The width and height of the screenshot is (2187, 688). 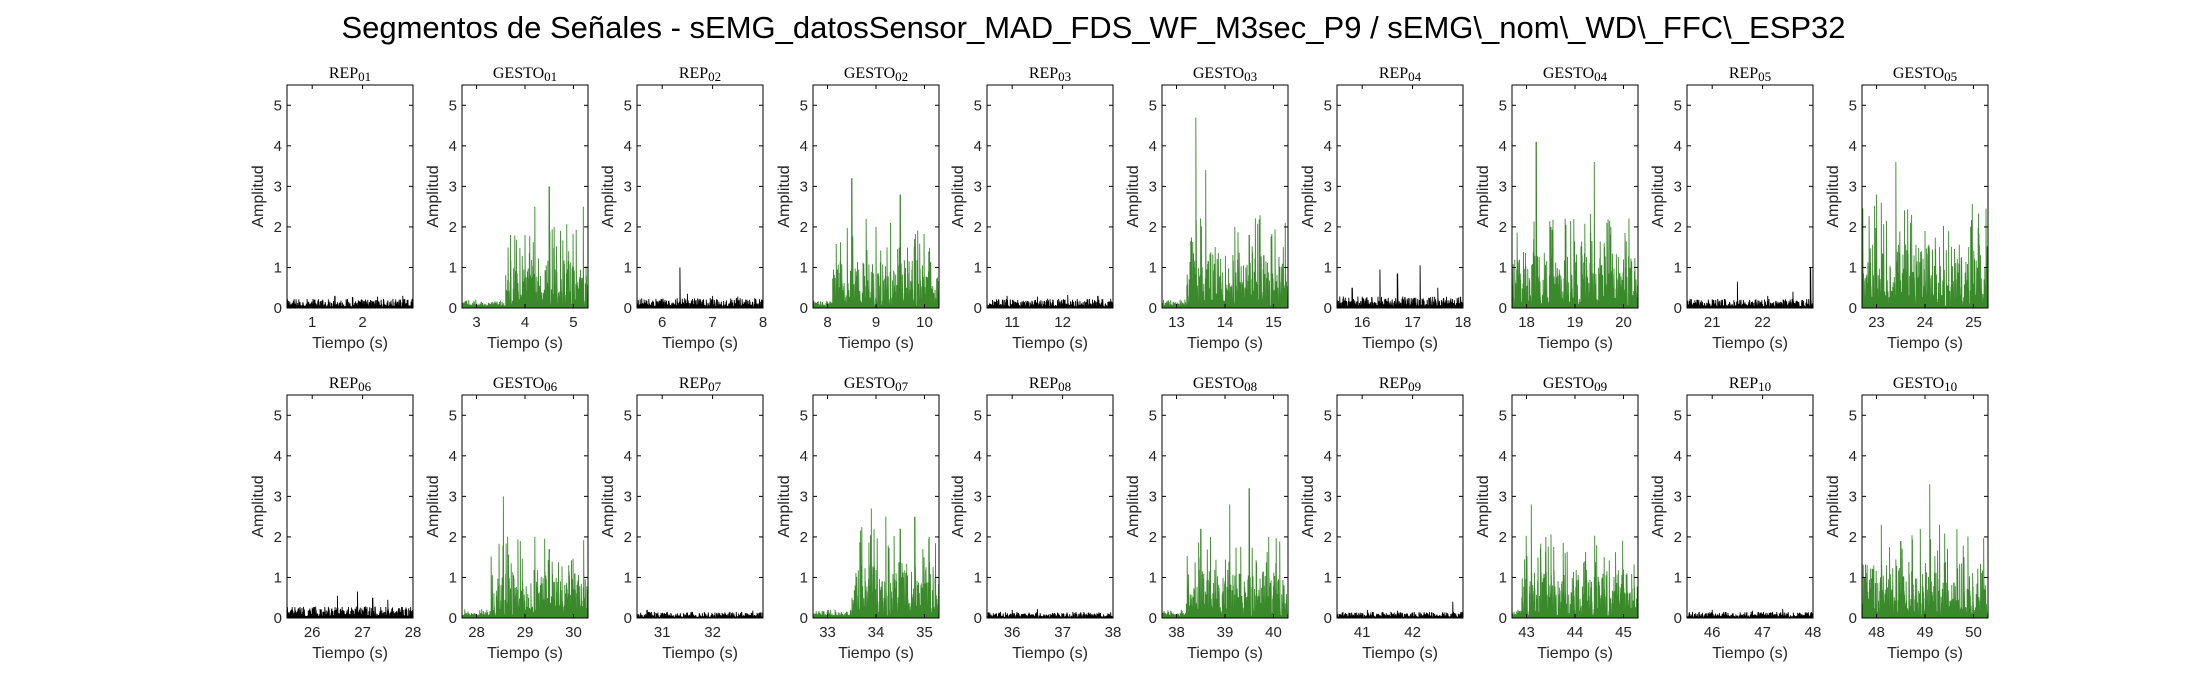 What do you see at coordinates (1385, 208) in the screenshot?
I see `subplot-rep-04: 0 1 2 3 4 5 16 17 18 REP04 Tiempo (s) Amplitud` at bounding box center [1385, 208].